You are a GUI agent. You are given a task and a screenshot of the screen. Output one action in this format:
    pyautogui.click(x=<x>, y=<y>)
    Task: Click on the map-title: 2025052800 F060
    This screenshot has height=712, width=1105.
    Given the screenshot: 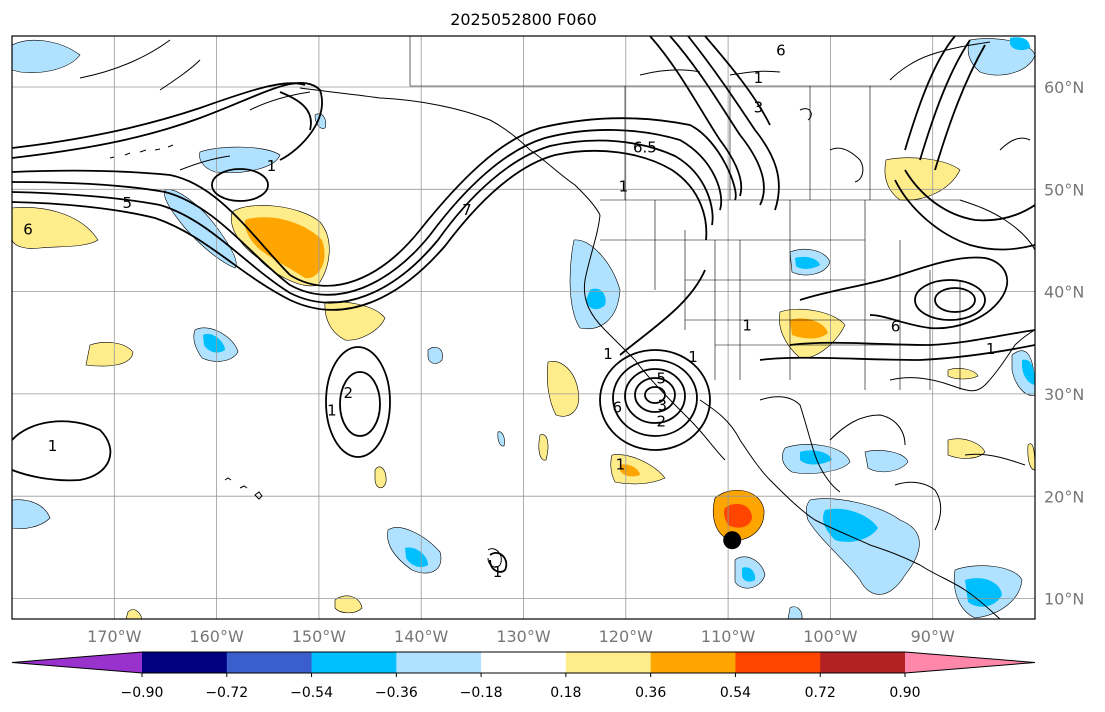 What is the action you would take?
    pyautogui.click(x=523, y=19)
    